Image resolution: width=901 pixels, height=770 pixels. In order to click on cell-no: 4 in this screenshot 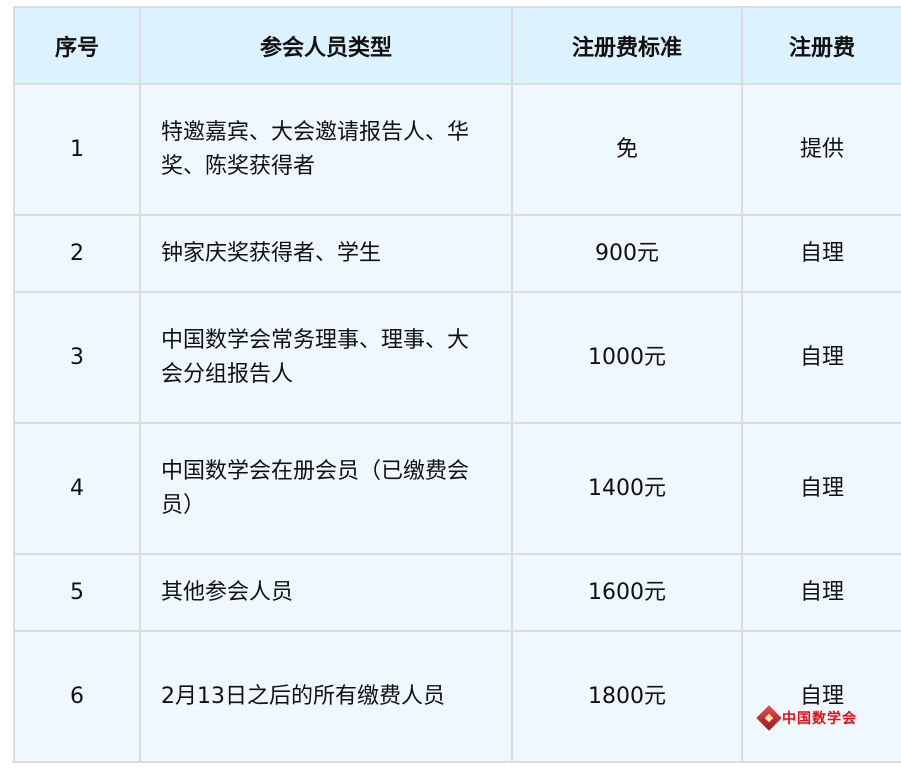, I will do `click(77, 488)`.